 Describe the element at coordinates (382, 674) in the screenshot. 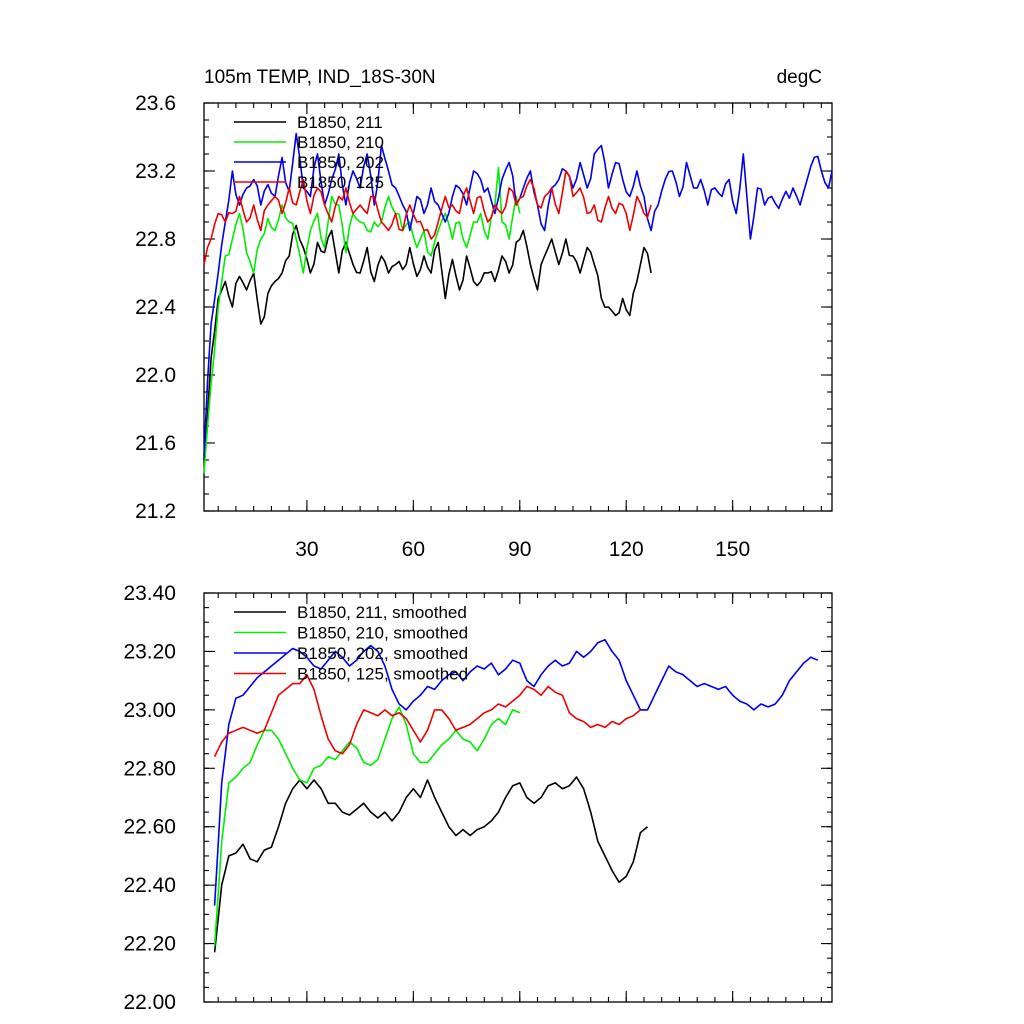

I see `legend-label: B1850, 125, smoothed` at that location.